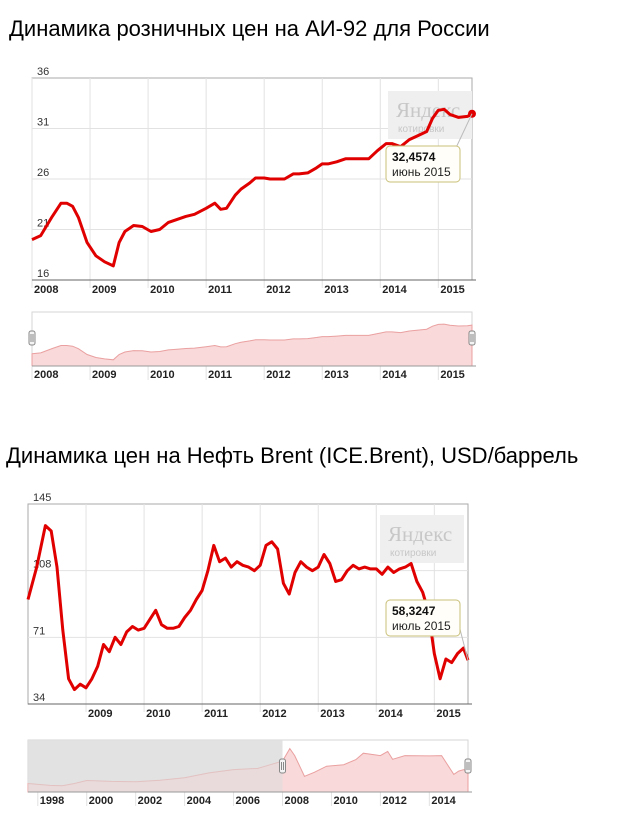 This screenshot has width=622, height=831. Describe the element at coordinates (421, 172) in the screenshot. I see `tooltip-date: июнь 2015` at that location.